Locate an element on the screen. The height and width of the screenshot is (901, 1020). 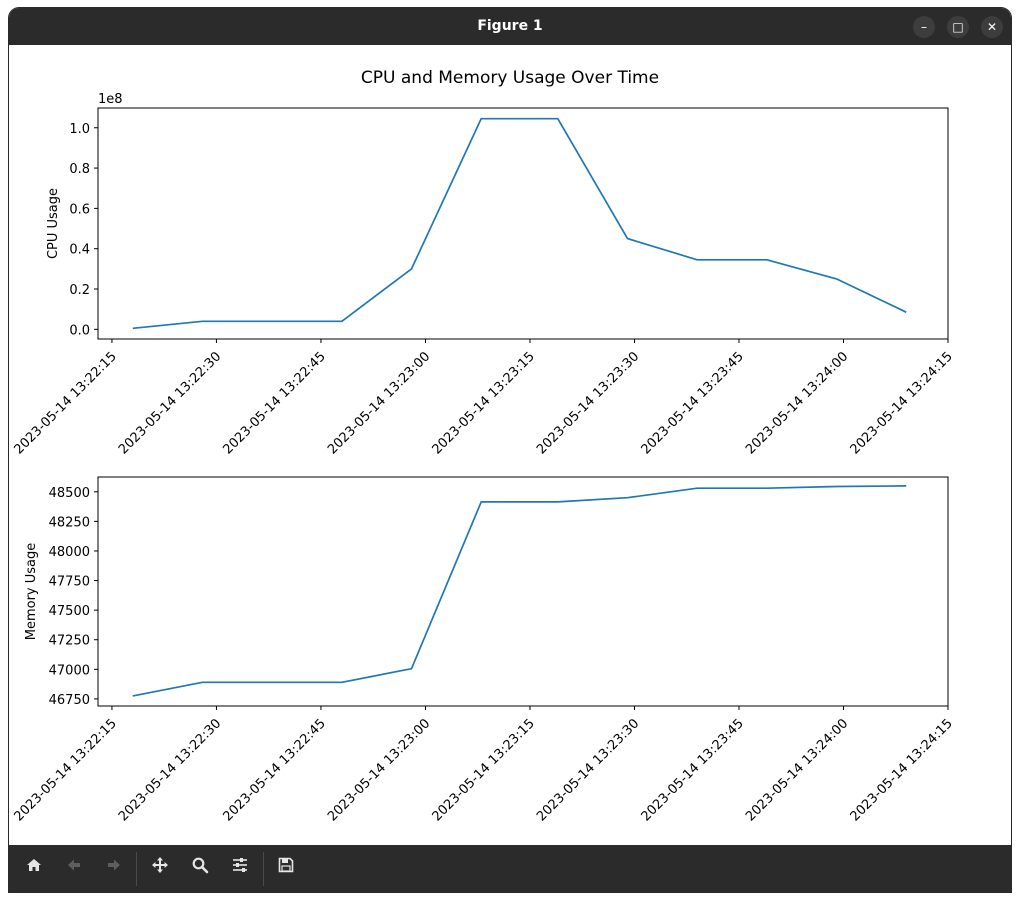
close-icon: ✕ is located at coordinates (992, 27).